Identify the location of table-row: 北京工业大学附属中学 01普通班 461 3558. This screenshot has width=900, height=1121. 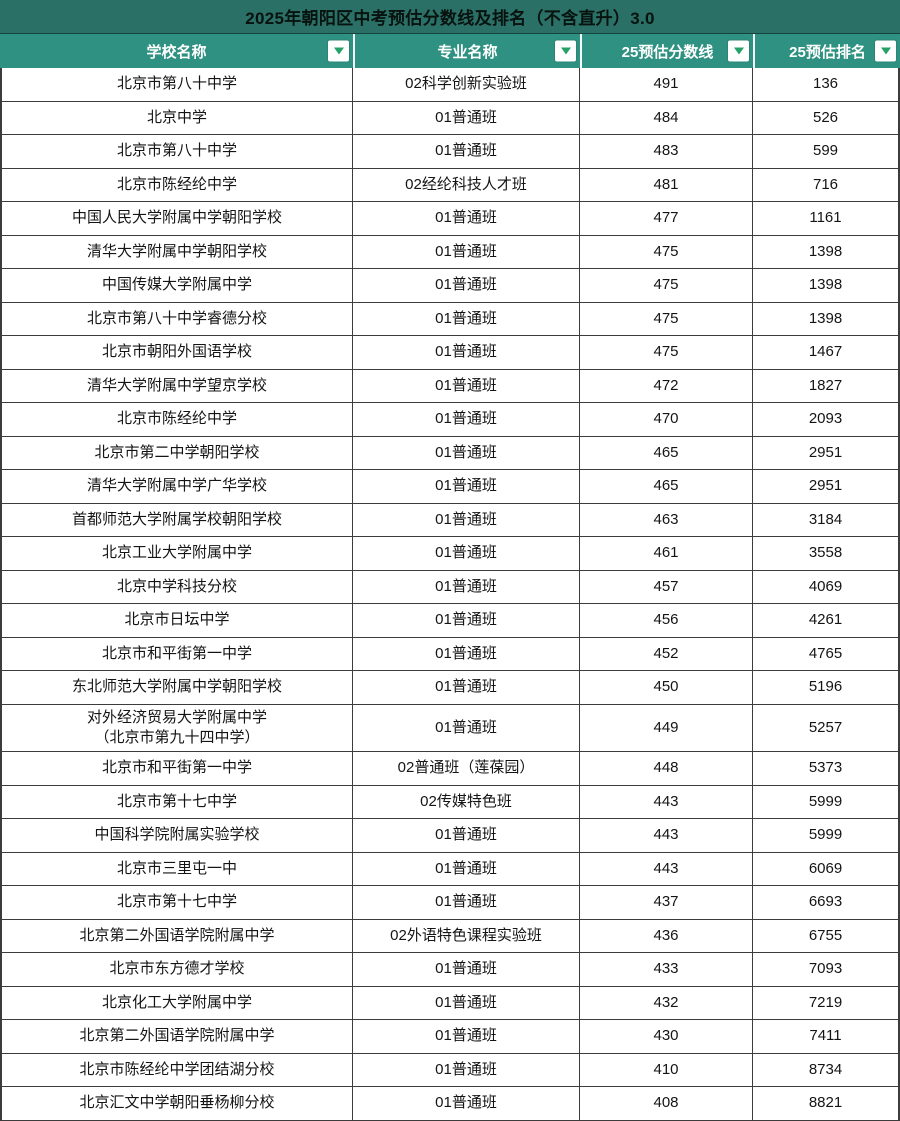
(450, 554).